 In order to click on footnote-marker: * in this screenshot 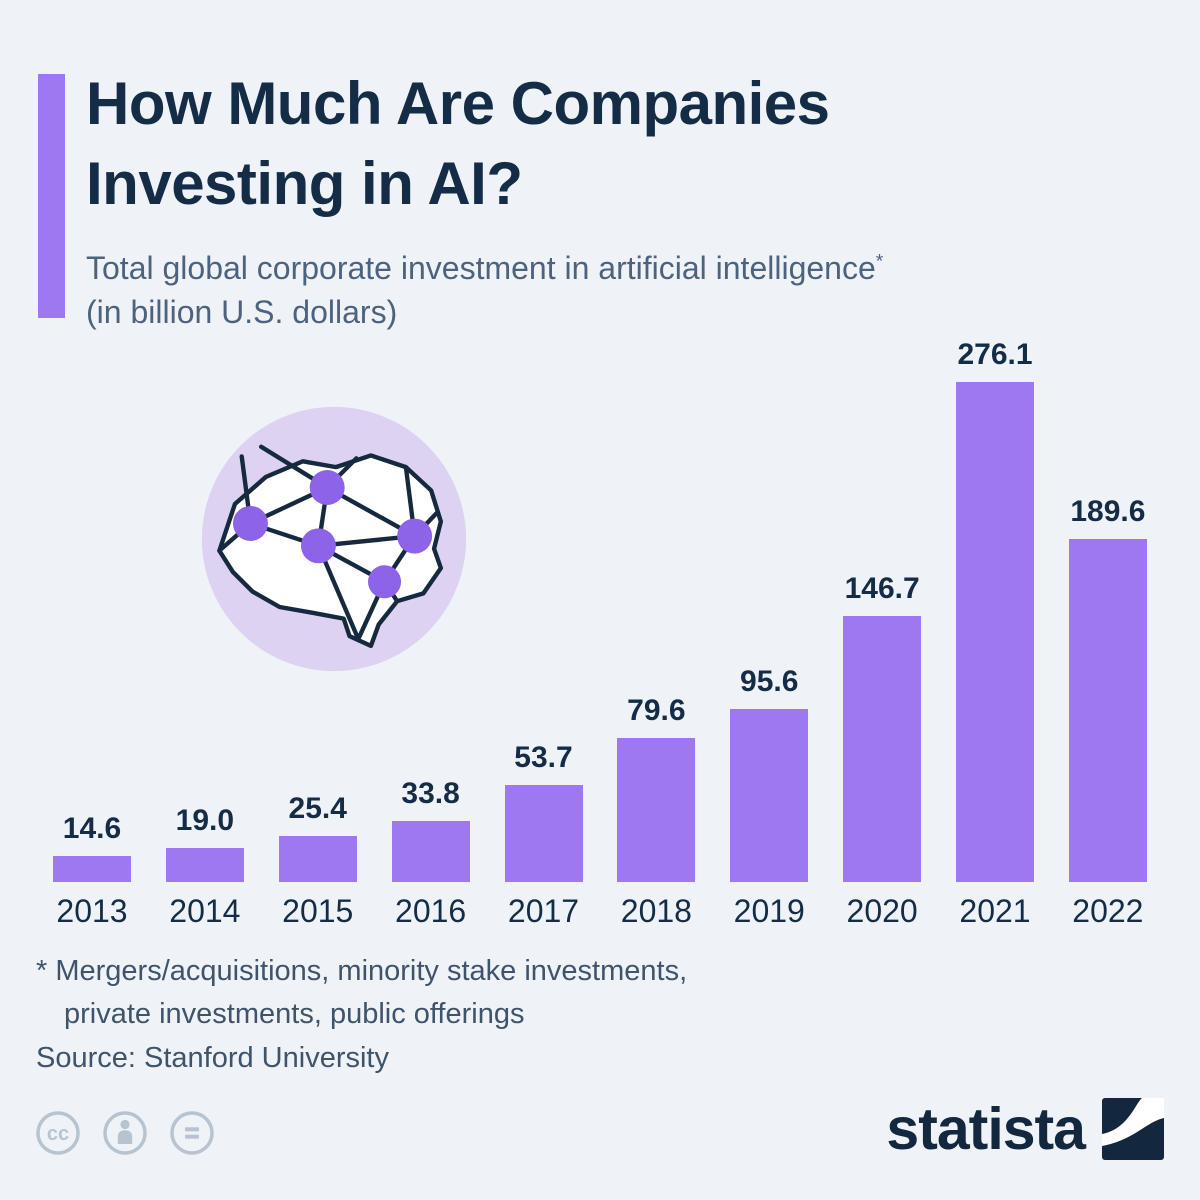, I will do `click(42, 971)`.